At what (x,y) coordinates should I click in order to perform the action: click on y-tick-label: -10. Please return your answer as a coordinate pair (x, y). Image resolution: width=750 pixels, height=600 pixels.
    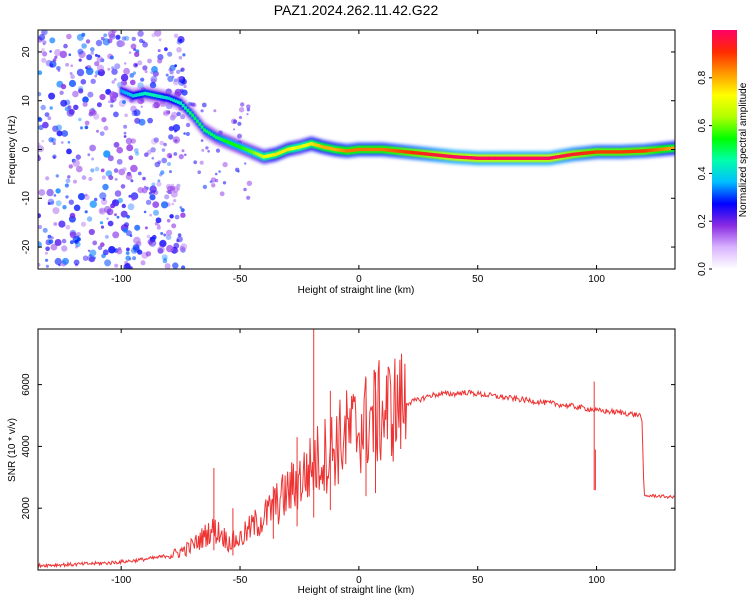
    Looking at the image, I should click on (26, 198).